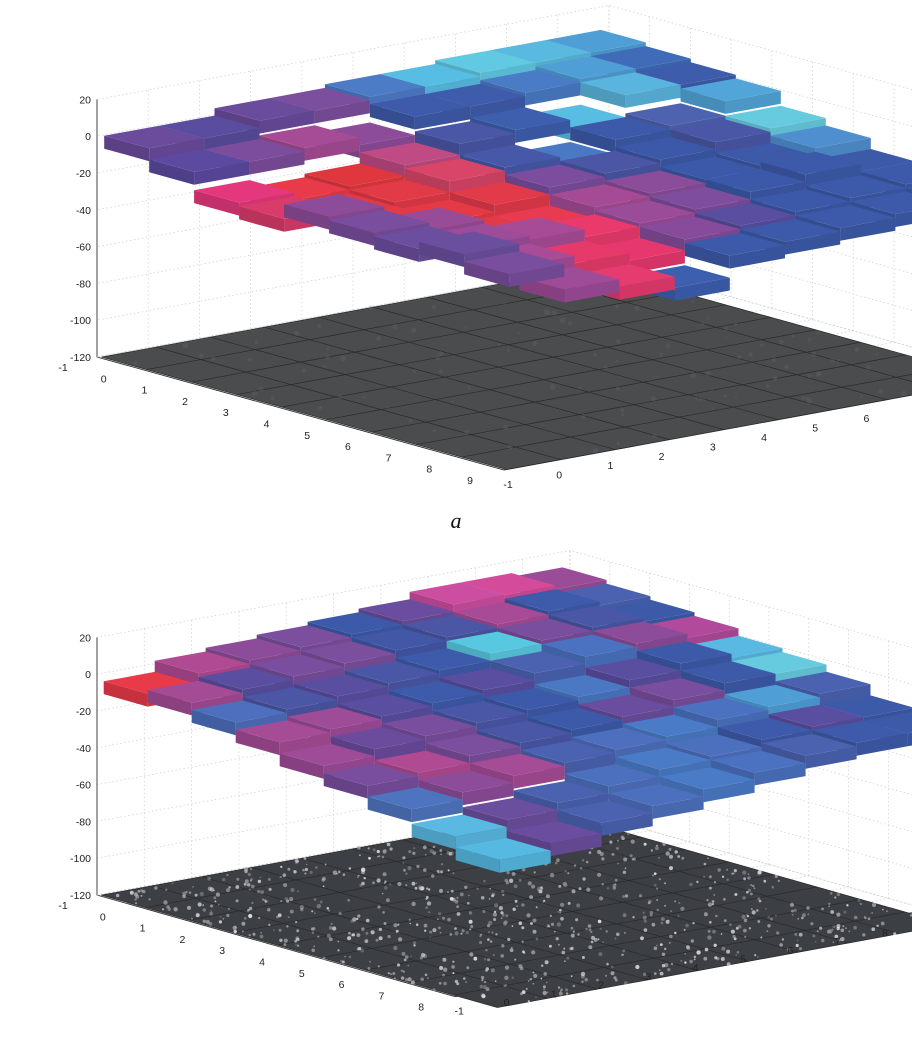 The image size is (912, 1055). I want to click on bar-cell, so click(454, 176).